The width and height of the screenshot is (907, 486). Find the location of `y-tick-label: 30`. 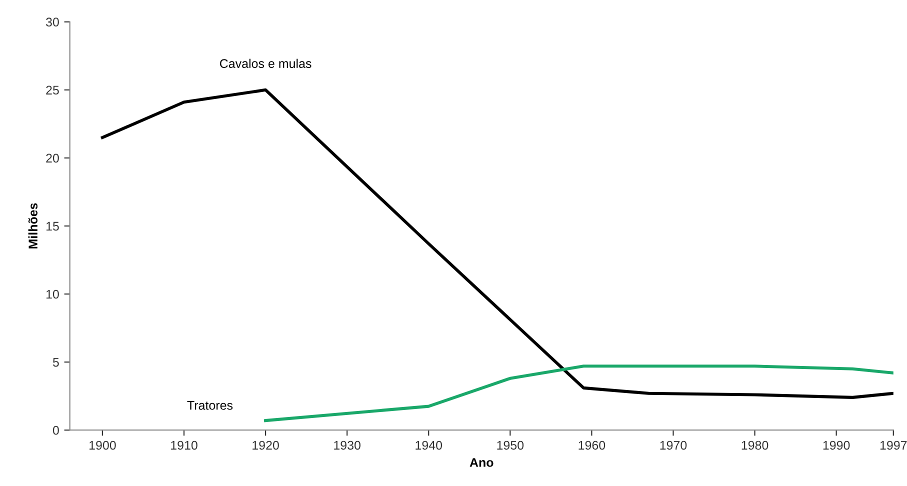

y-tick-label: 30 is located at coordinates (52, 22).